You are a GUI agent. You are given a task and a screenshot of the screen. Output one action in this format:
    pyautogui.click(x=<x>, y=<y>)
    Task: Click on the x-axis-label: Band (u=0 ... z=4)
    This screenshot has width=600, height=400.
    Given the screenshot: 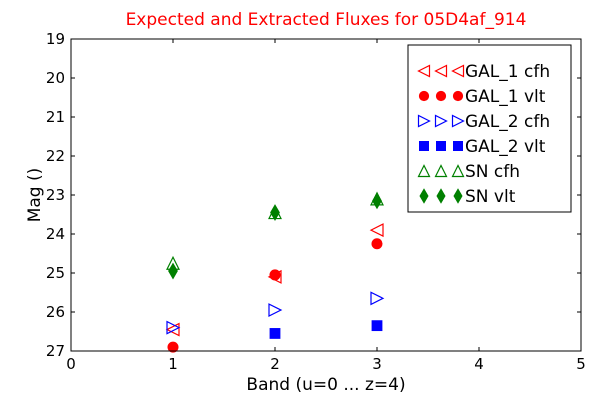 What is the action you would take?
    pyautogui.click(x=325, y=385)
    